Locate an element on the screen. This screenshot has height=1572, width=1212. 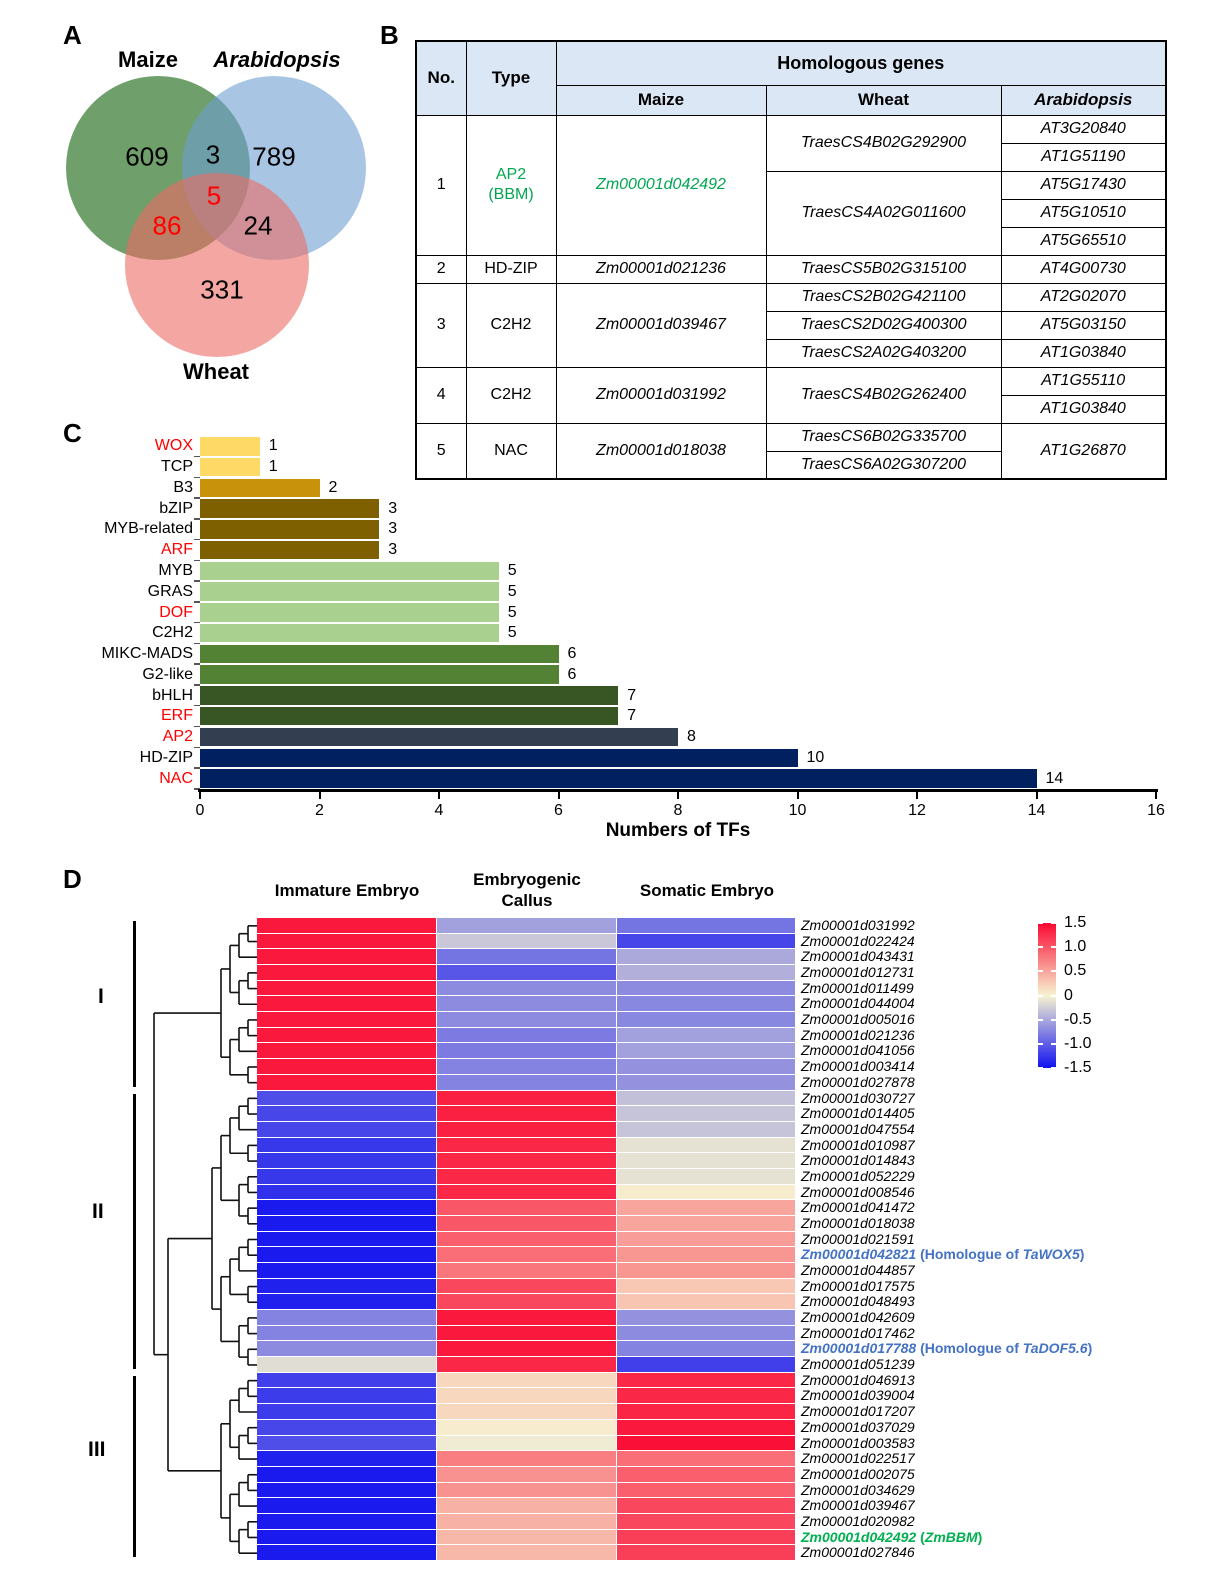
table-cell-gene: TraesCS2A02G403200 is located at coordinates (883, 353).